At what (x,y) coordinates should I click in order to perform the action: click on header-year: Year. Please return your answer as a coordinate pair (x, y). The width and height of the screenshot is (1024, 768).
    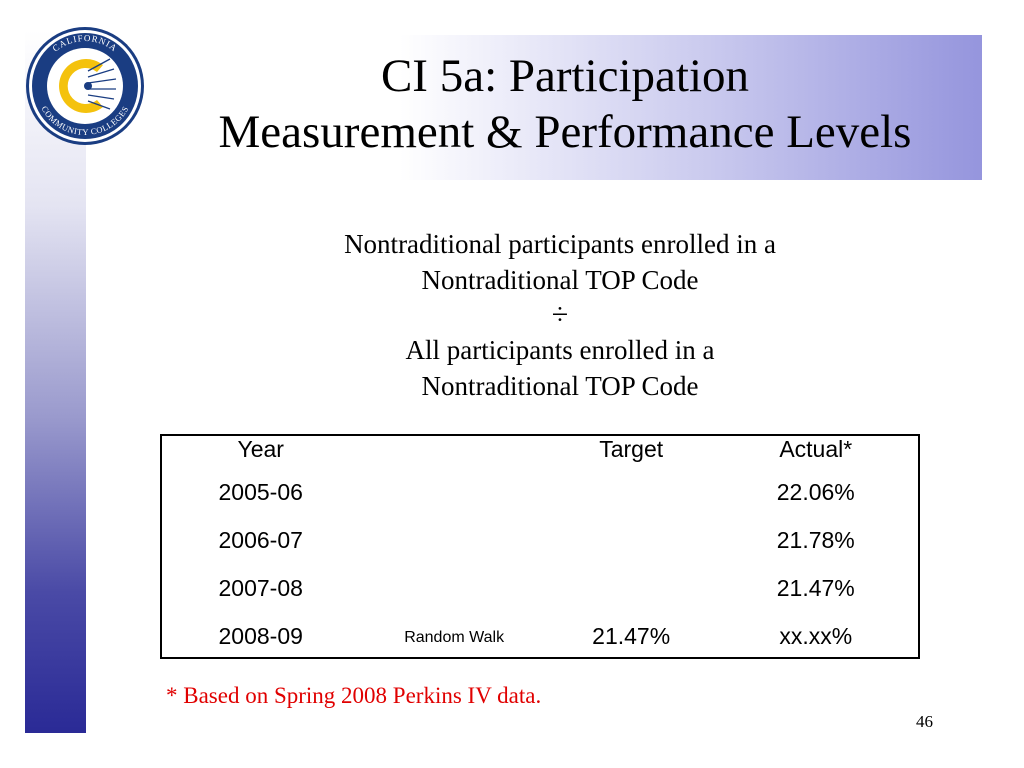
    Looking at the image, I should click on (260, 449).